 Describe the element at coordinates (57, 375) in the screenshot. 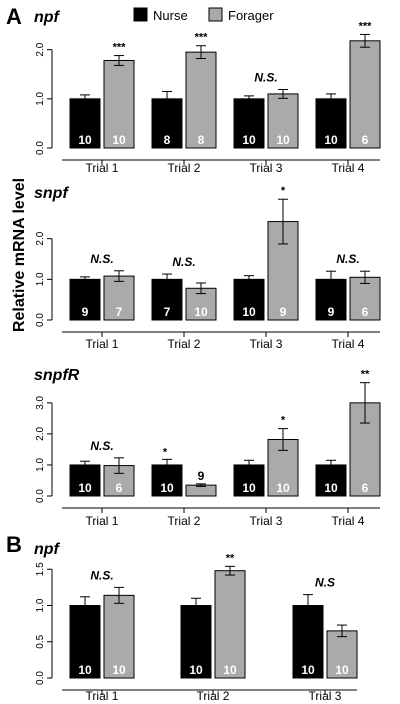

I see `chart-title: snpfR` at that location.